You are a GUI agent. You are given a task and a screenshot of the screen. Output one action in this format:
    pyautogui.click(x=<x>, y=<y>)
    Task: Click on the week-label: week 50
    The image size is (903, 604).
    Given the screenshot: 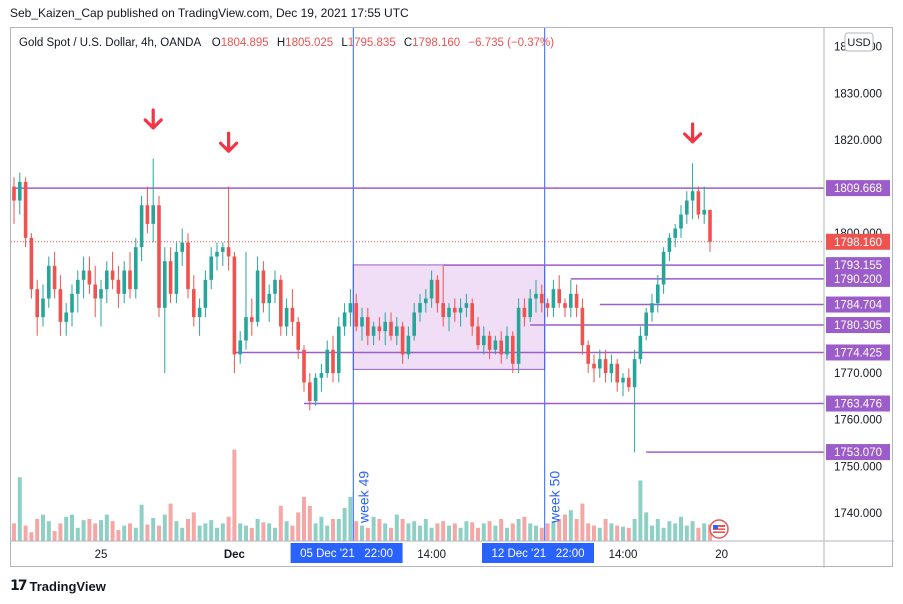 What is the action you would take?
    pyautogui.click(x=555, y=497)
    